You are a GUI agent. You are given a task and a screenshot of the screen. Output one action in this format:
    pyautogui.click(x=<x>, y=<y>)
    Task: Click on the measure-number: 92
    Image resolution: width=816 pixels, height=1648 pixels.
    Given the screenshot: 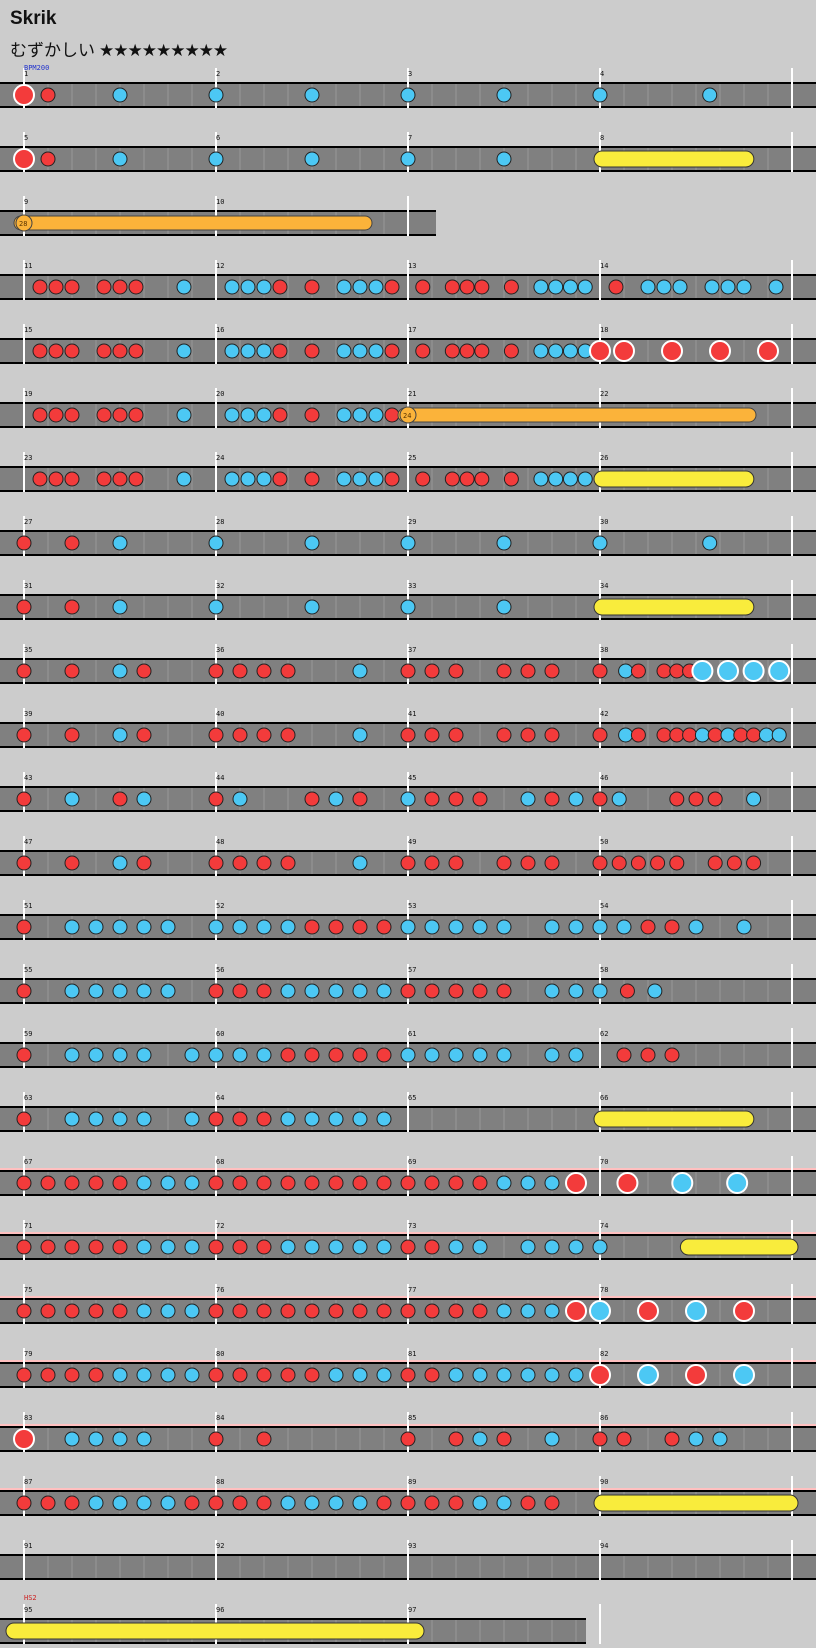 What is the action you would take?
    pyautogui.click(x=220, y=1546)
    